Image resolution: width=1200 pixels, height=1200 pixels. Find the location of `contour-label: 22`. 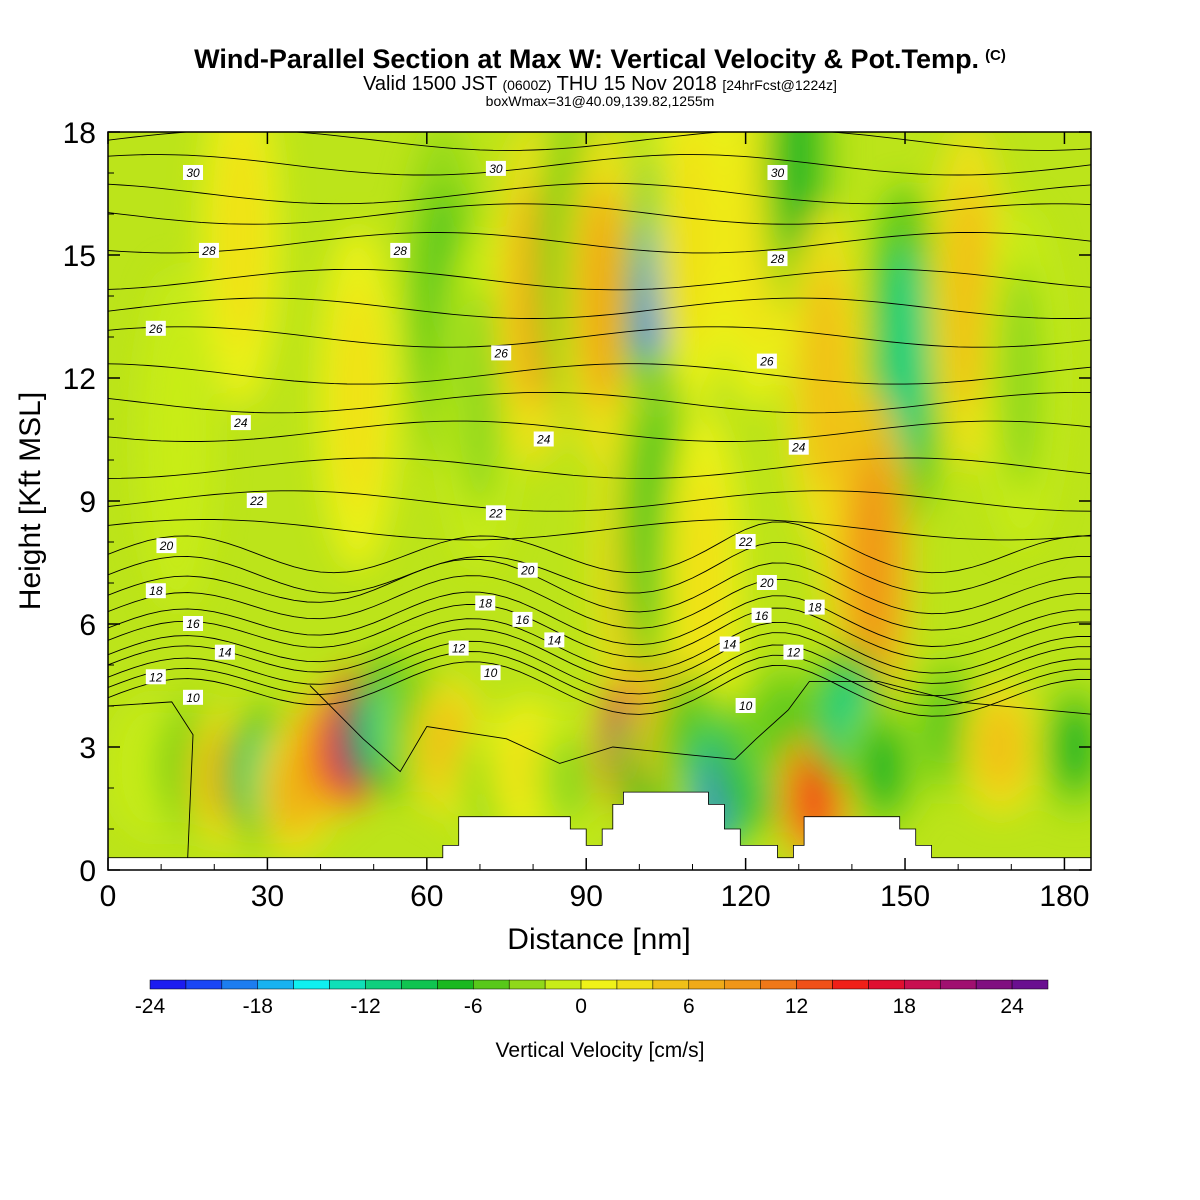

contour-label: 22 is located at coordinates (256, 501).